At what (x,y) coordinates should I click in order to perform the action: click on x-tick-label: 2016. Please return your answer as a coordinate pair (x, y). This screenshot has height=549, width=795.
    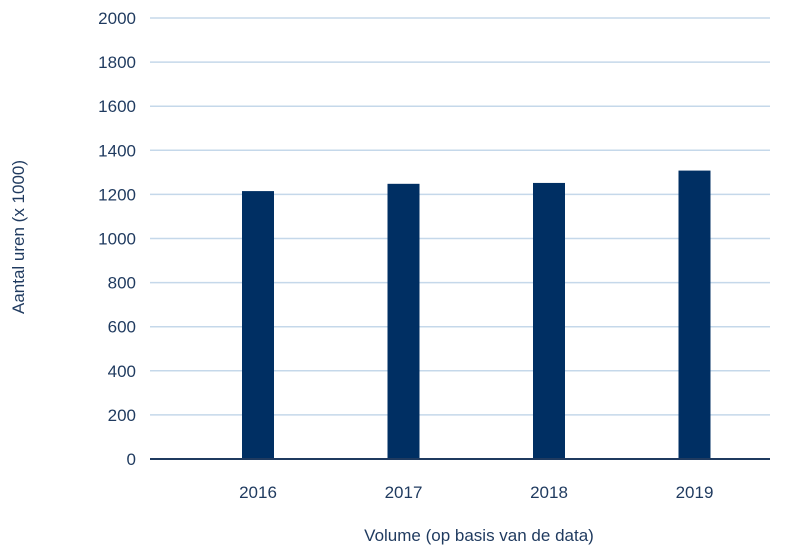
    Looking at the image, I should click on (258, 492).